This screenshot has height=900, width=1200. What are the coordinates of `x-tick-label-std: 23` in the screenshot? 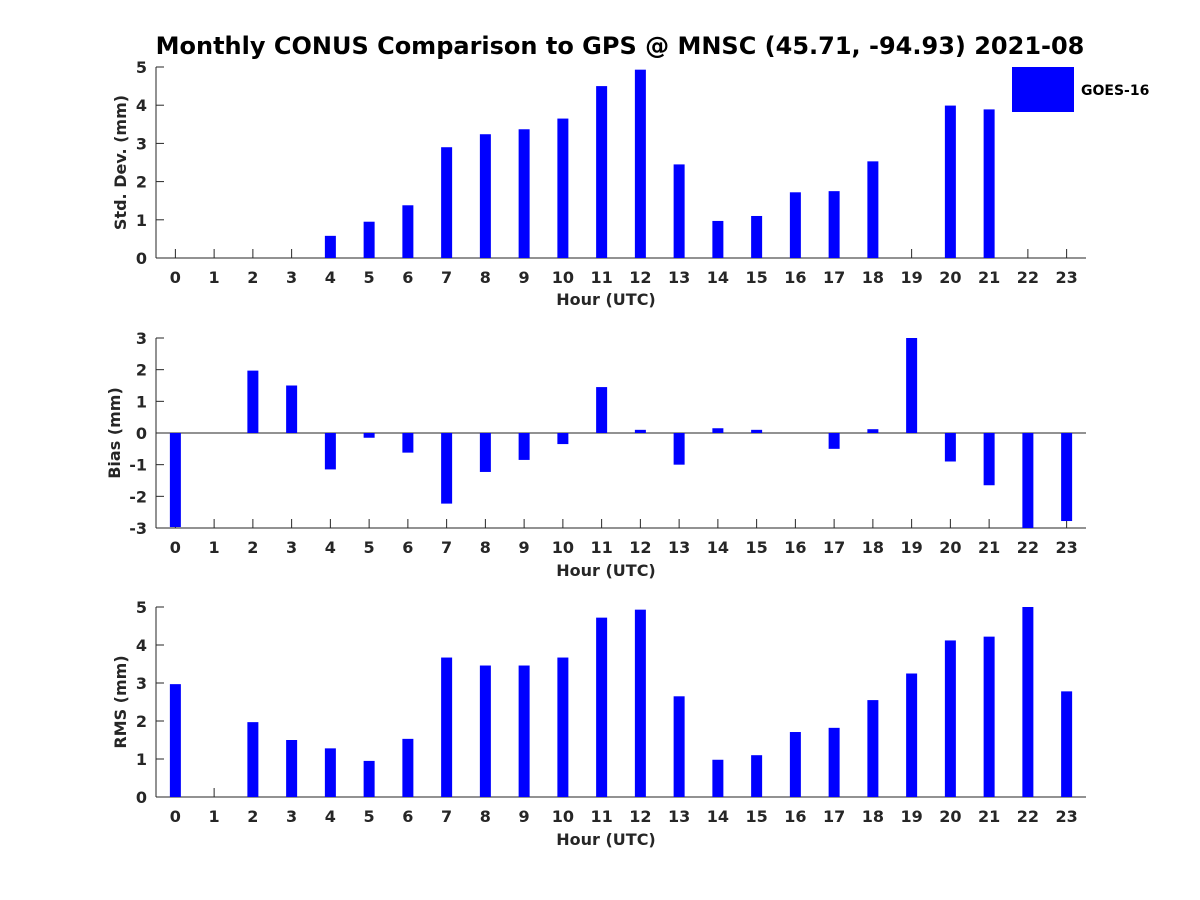 It's located at (1066, 277).